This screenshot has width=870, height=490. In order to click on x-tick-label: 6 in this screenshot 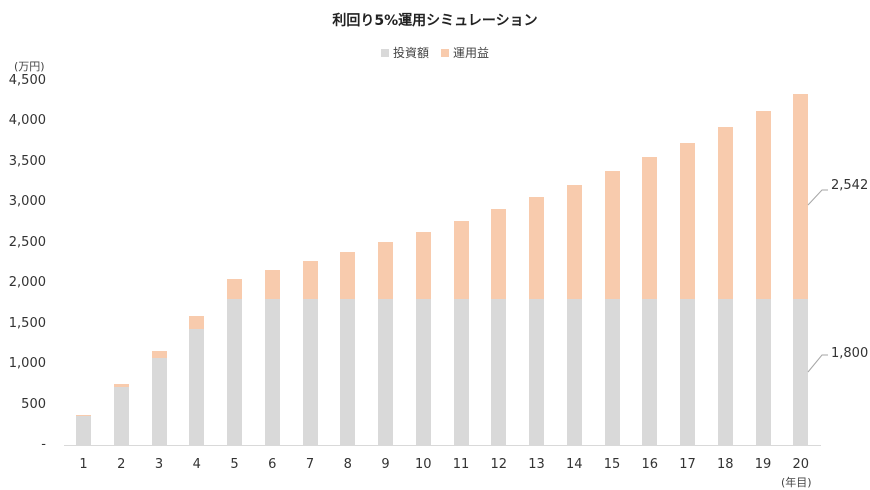, I will do `click(272, 464)`.